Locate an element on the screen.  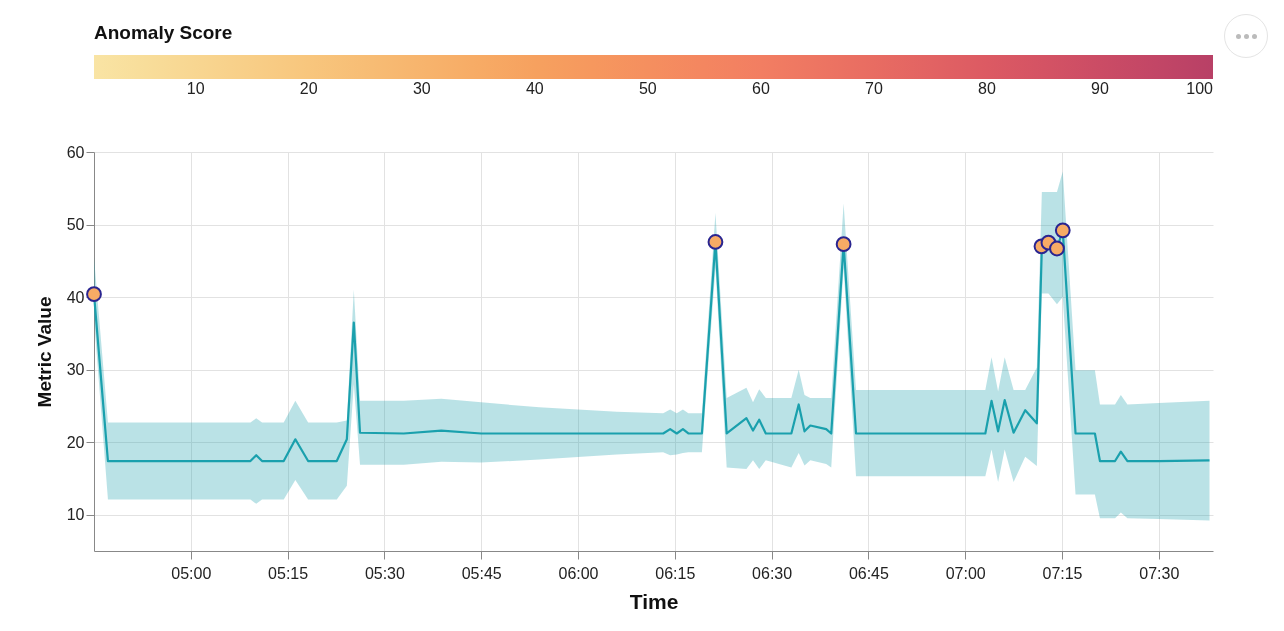
x-tick-label: 06:15 is located at coordinates (675, 573).